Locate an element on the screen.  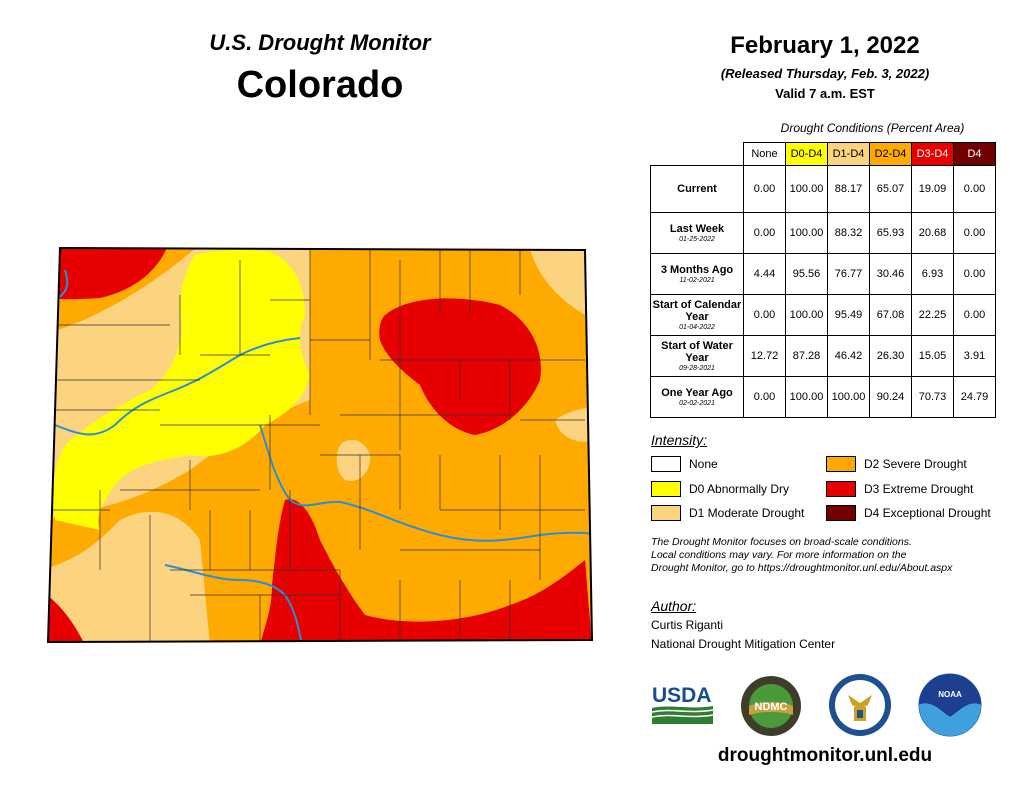
row-label: Last Week 01-25-2022 is located at coordinates (697, 233).